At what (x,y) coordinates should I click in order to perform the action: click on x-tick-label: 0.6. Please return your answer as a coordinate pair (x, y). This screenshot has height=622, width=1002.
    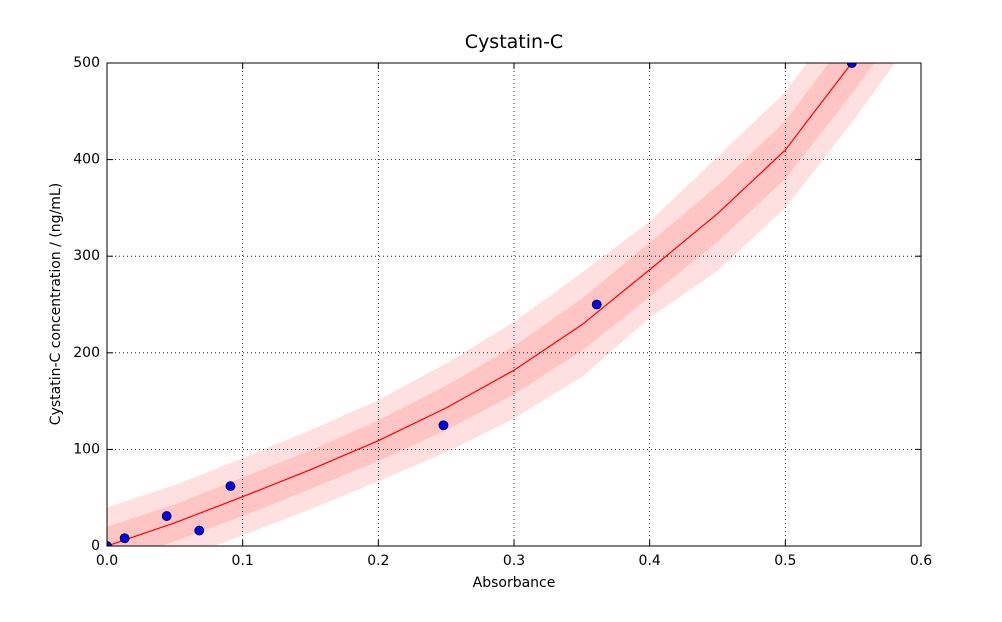
    Looking at the image, I should click on (921, 561).